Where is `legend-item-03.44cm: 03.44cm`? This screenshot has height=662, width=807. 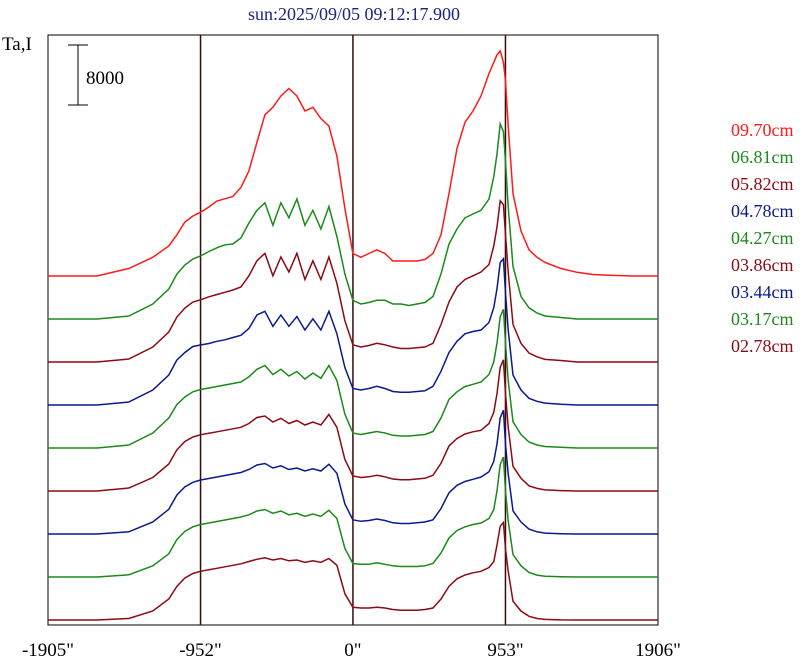 legend-item-03.44cm: 03.44cm is located at coordinates (762, 292).